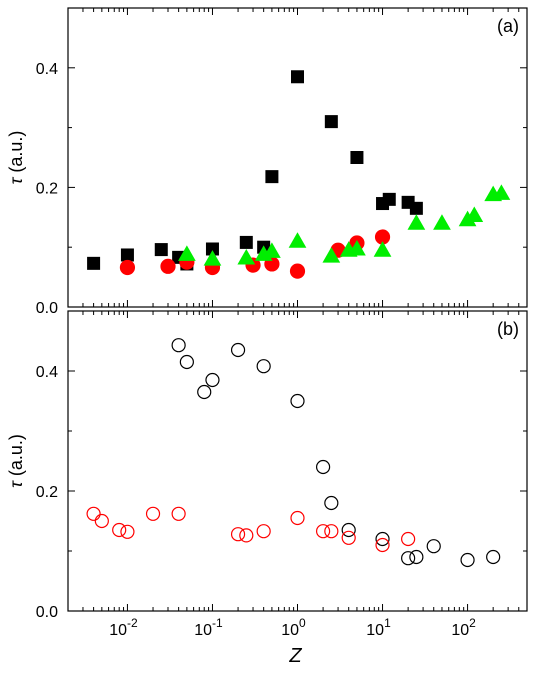 The width and height of the screenshot is (550, 675). I want to click on x-tick-label: 10¹, so click(378, 627).